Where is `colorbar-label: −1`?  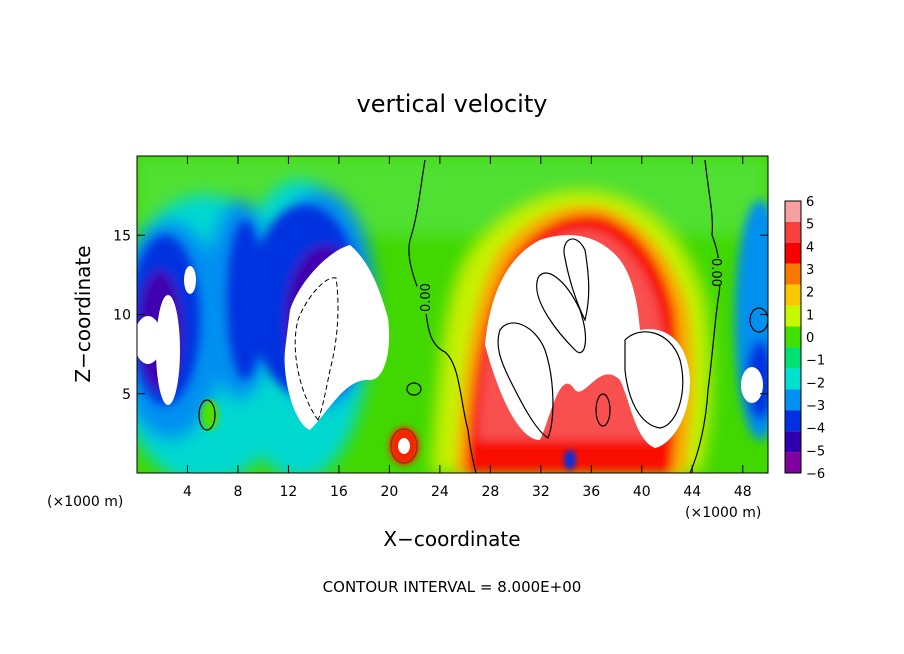 colorbar-label: −1 is located at coordinates (815, 361).